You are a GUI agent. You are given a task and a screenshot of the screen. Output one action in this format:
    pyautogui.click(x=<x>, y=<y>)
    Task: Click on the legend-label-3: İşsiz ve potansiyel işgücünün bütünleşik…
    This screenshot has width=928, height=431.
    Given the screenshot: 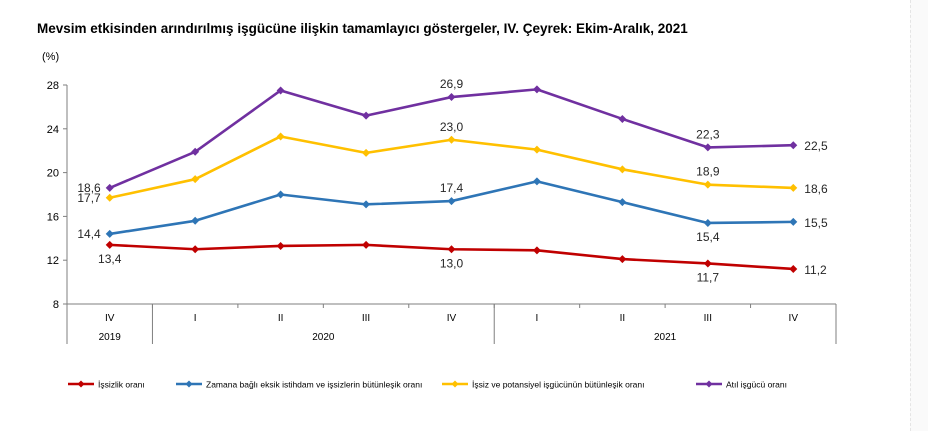 What is the action you would take?
    pyautogui.click(x=558, y=385)
    